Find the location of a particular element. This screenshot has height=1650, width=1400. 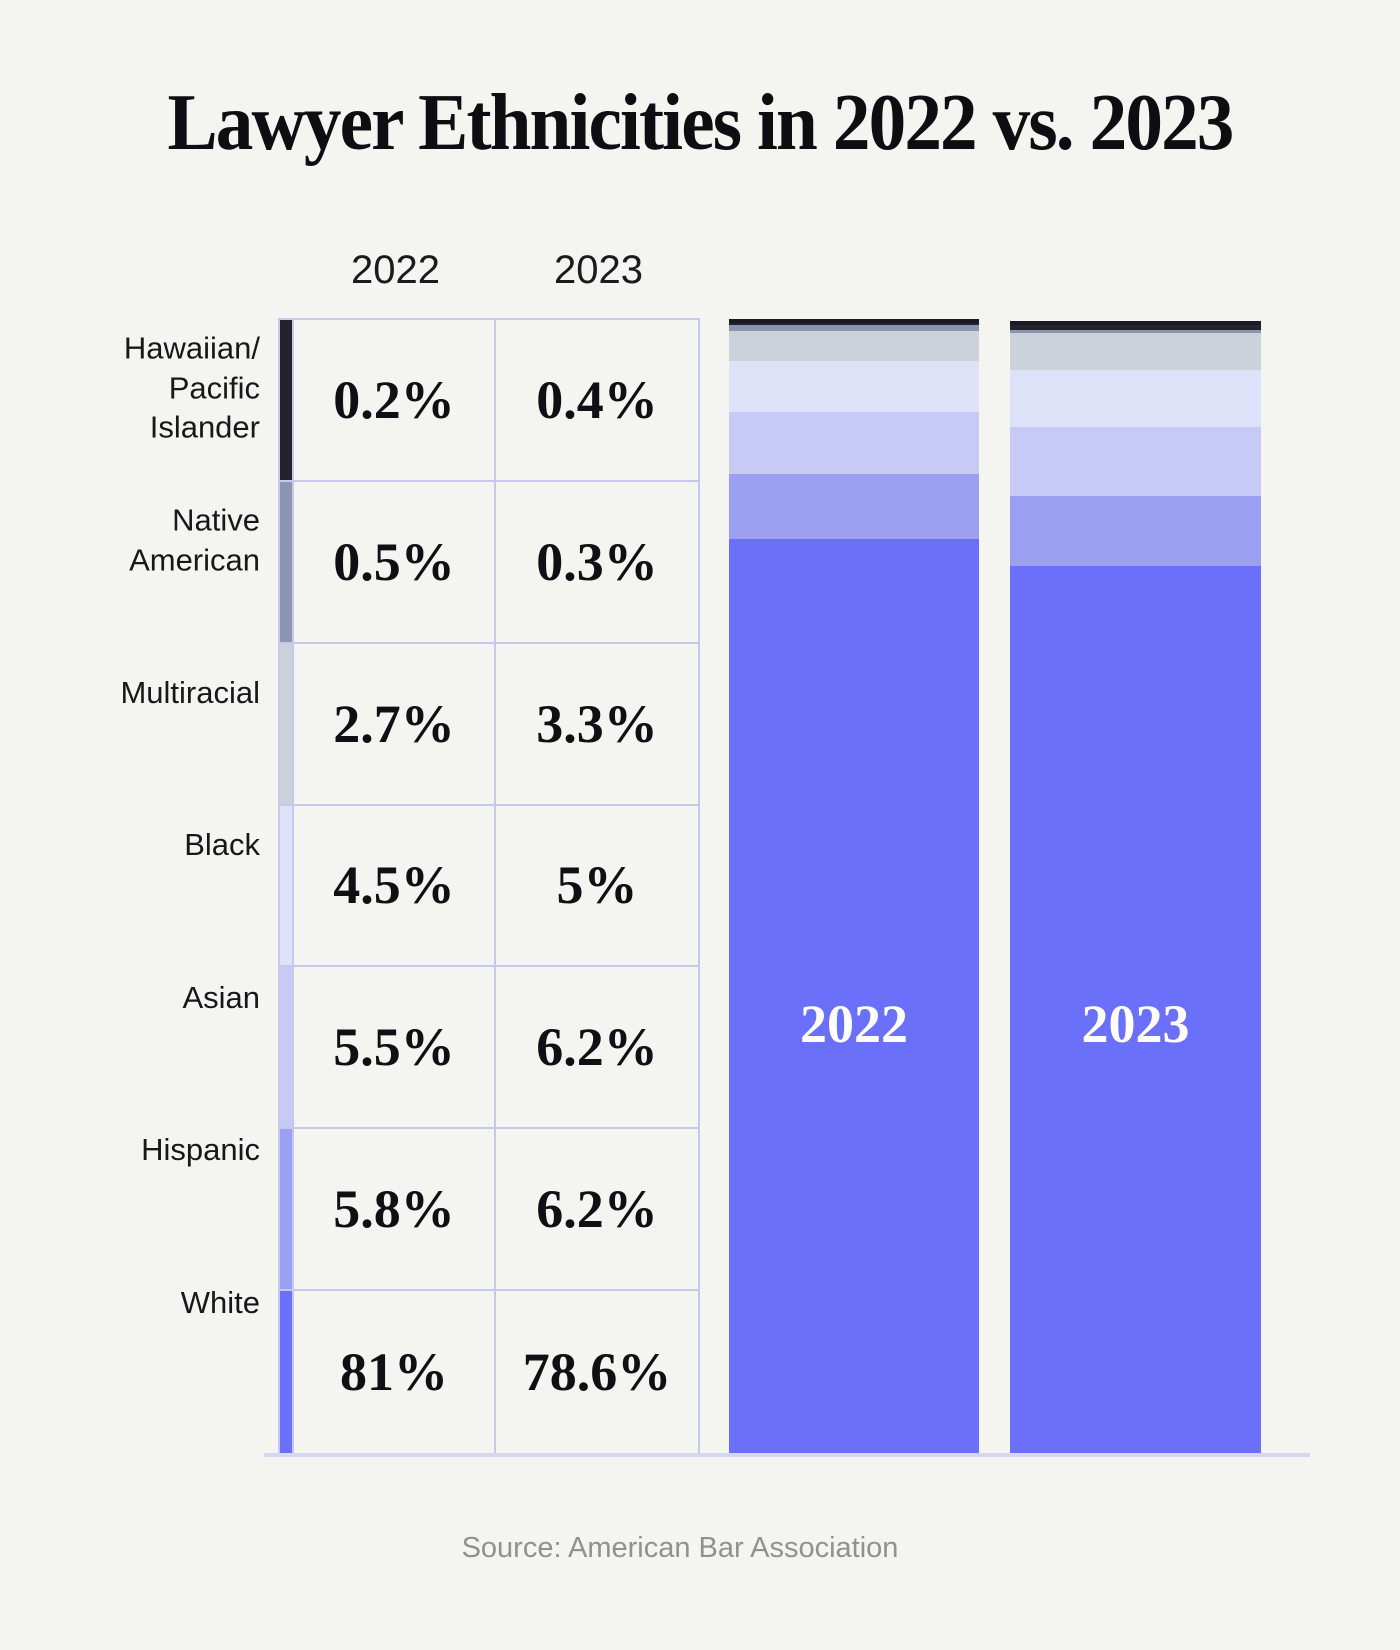

x-axis-baseline is located at coordinates (787, 1455).